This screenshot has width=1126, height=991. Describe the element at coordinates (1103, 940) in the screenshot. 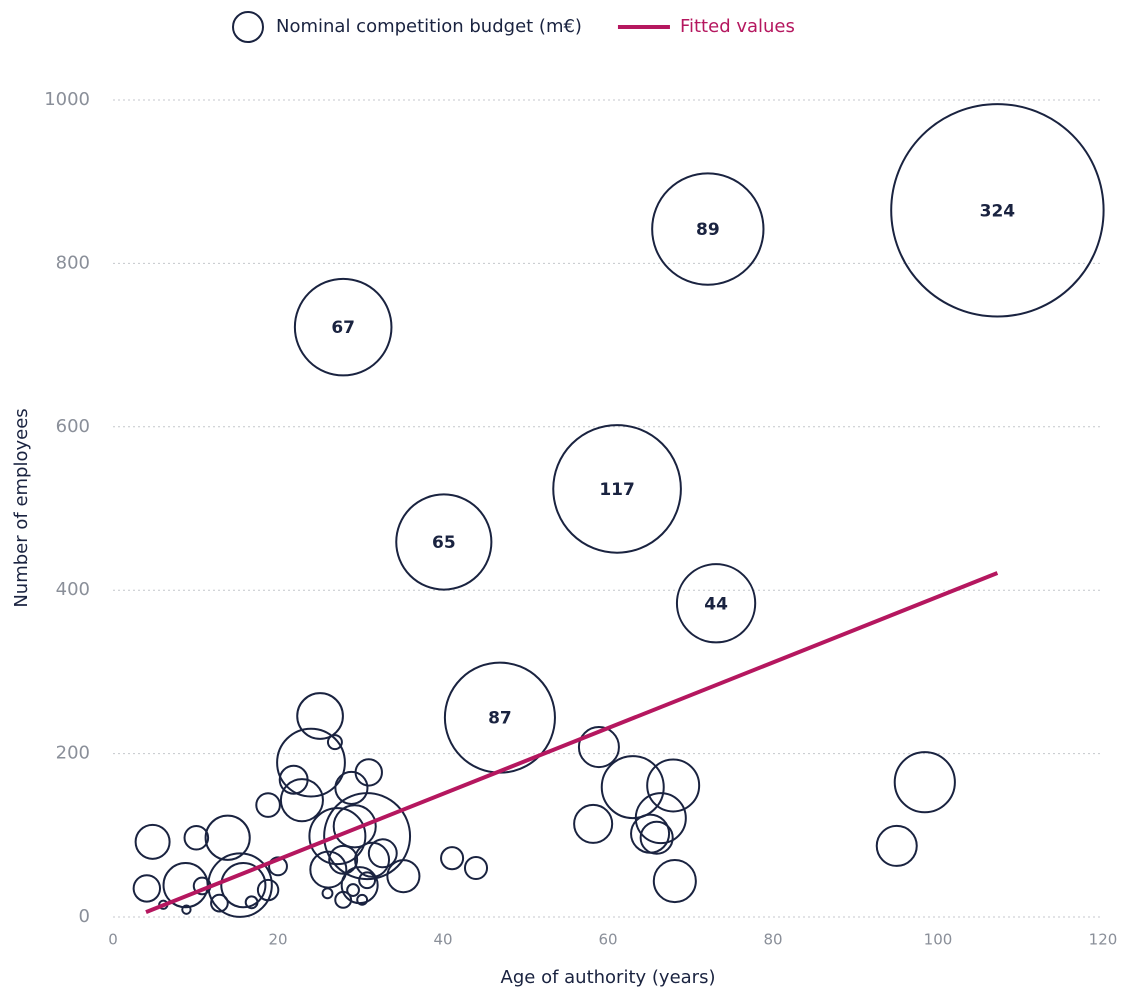

I see `x-tick-label: 120` at that location.